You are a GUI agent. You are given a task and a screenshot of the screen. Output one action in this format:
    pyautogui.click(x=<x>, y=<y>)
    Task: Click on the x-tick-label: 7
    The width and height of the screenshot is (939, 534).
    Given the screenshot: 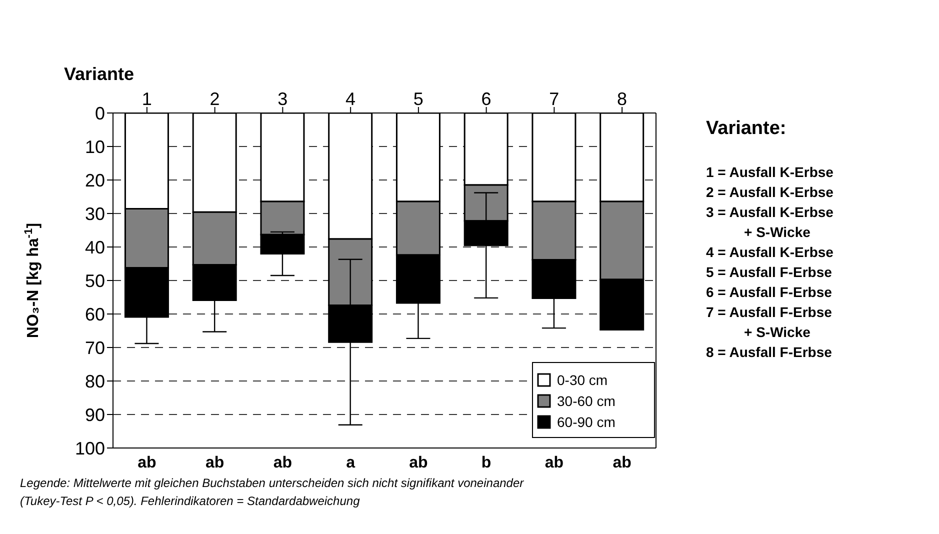 What is the action you would take?
    pyautogui.click(x=554, y=99)
    